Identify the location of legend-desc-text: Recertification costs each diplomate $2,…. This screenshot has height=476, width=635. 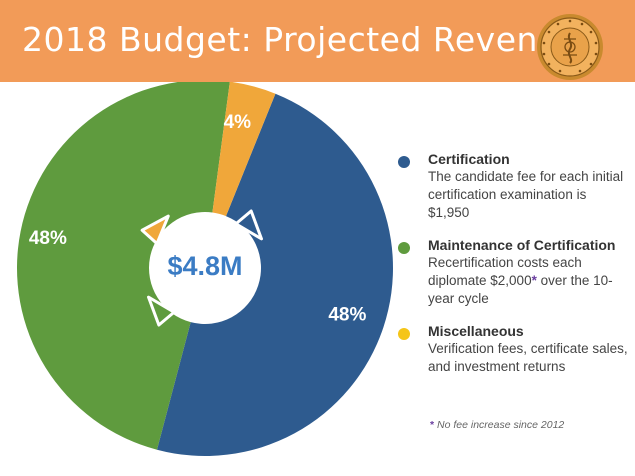
(505, 271).